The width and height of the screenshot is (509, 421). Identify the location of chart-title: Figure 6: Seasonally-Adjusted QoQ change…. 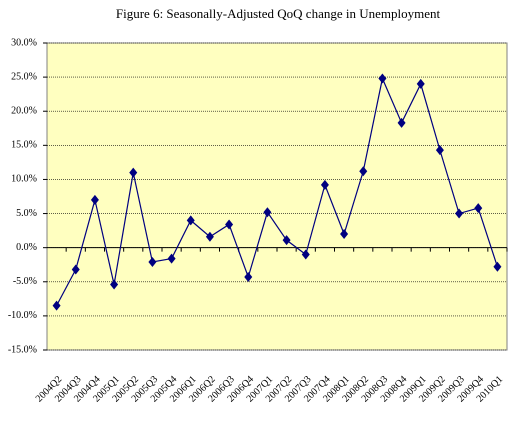
(278, 13).